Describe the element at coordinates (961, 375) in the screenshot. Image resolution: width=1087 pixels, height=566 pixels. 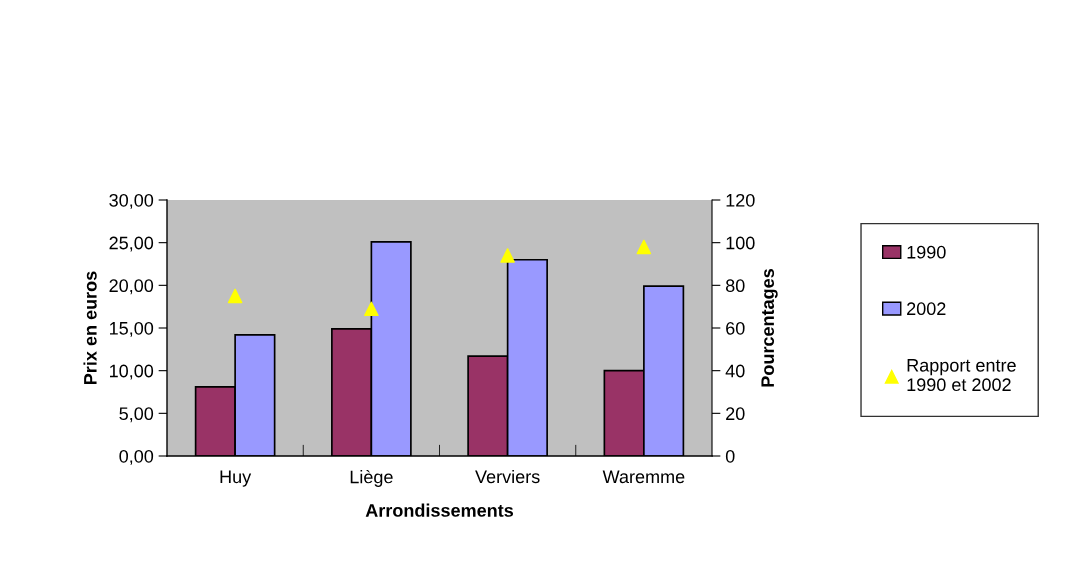
I see `legend-label: Rapport entre 1990 et 2002` at that location.